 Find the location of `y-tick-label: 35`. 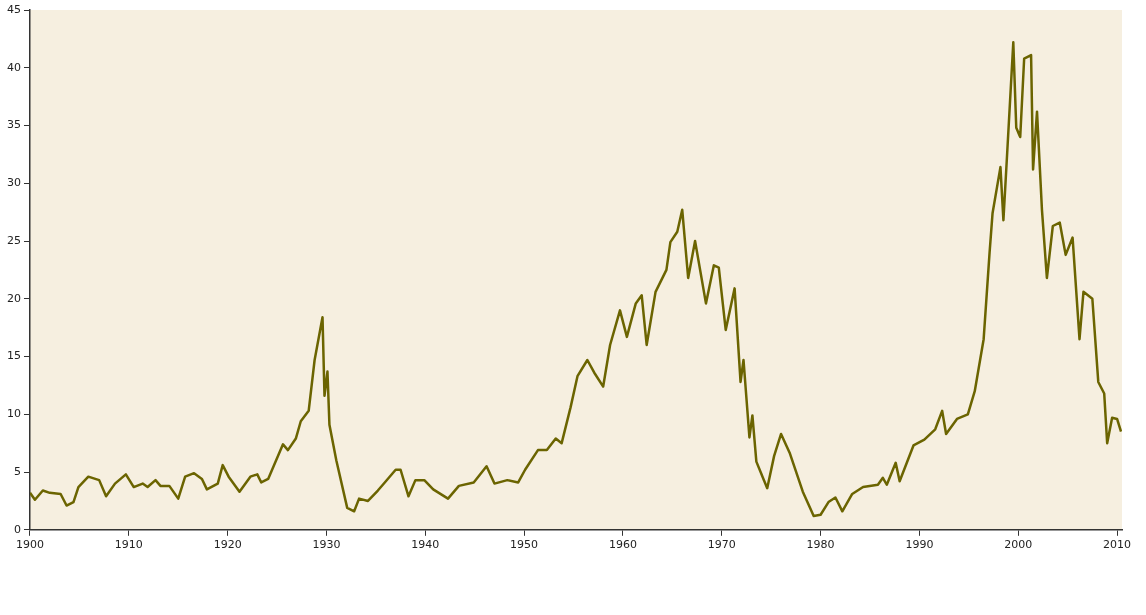

y-tick-label: 35 is located at coordinates (14, 125).